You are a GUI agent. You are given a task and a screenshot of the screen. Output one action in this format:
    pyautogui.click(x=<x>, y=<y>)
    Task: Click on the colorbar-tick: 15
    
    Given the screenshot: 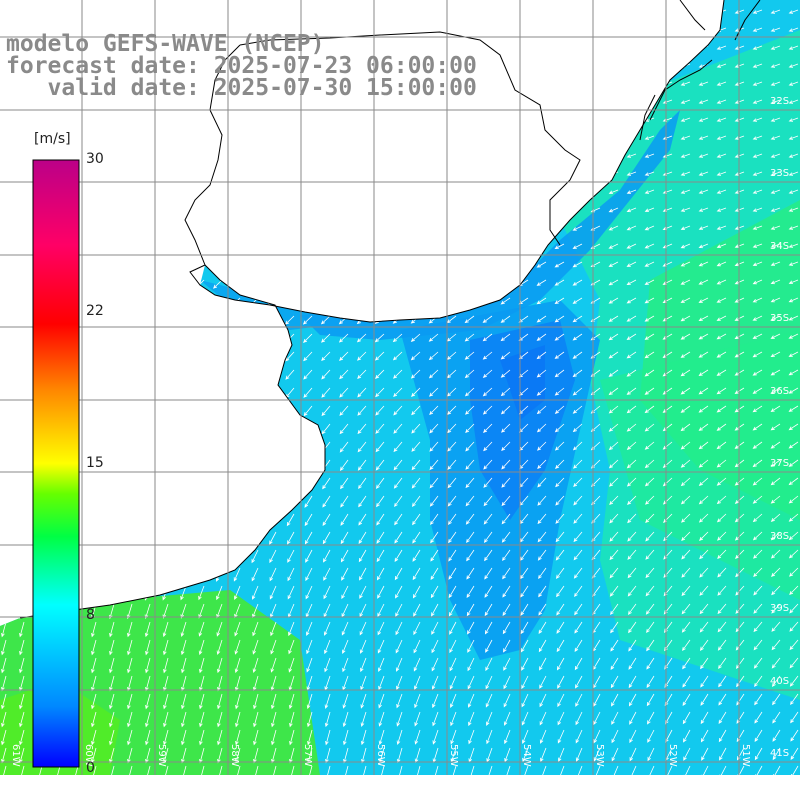 What is the action you would take?
    pyautogui.click(x=95, y=463)
    